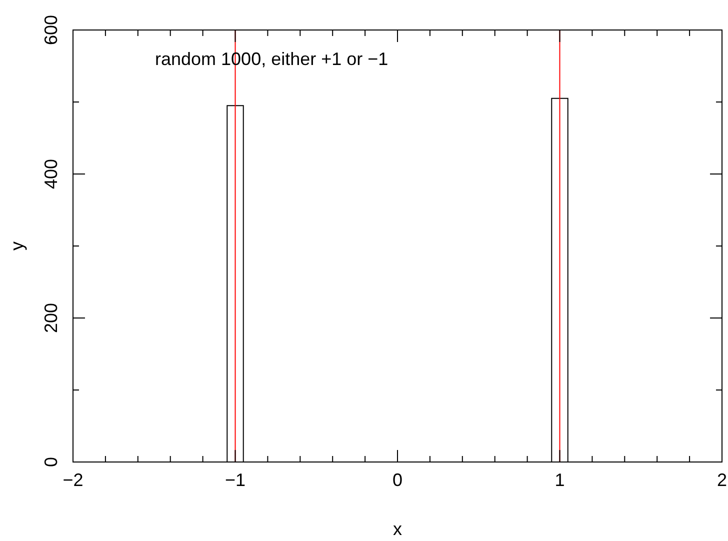 Image resolution: width=728 pixels, height=541 pixels. I want to click on y-axis-title: y, so click(16, 246).